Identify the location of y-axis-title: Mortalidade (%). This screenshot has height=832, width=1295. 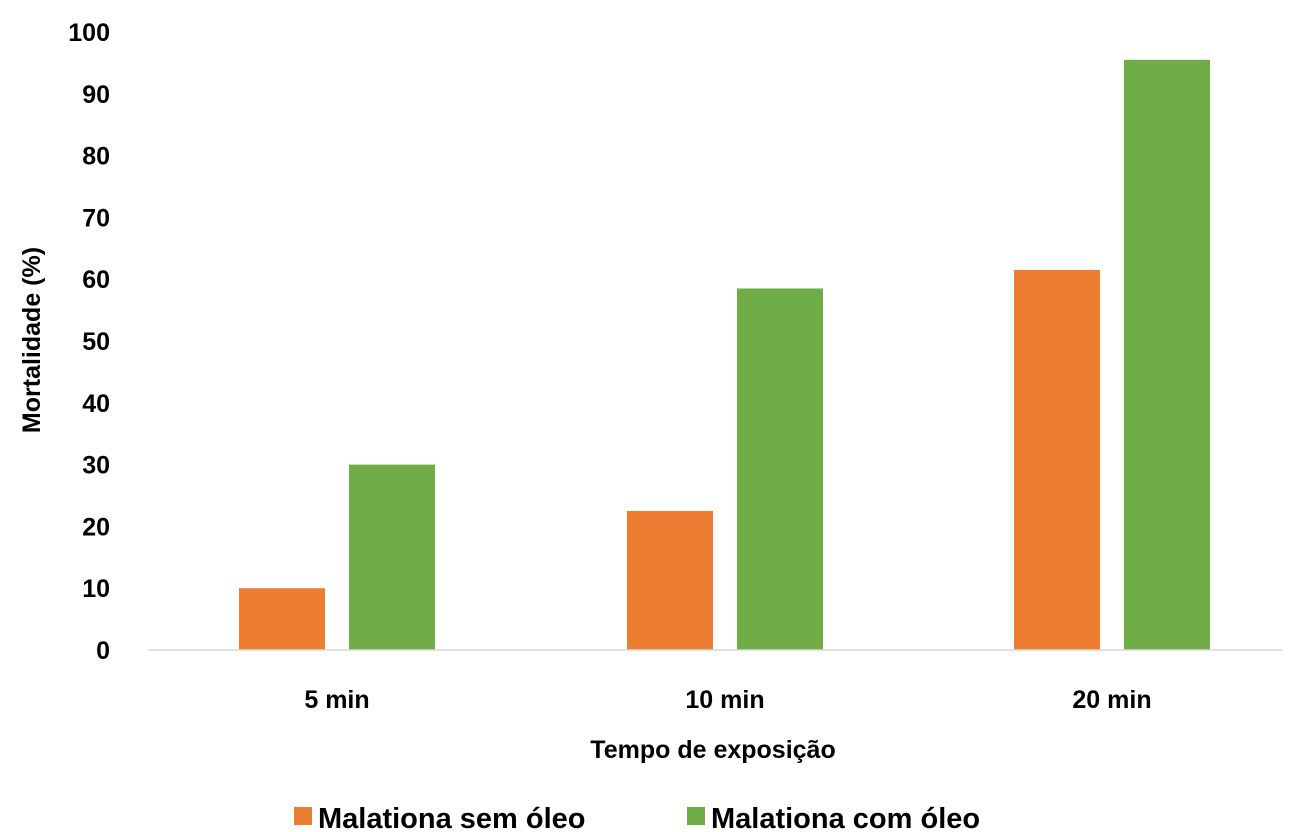
(32, 340).